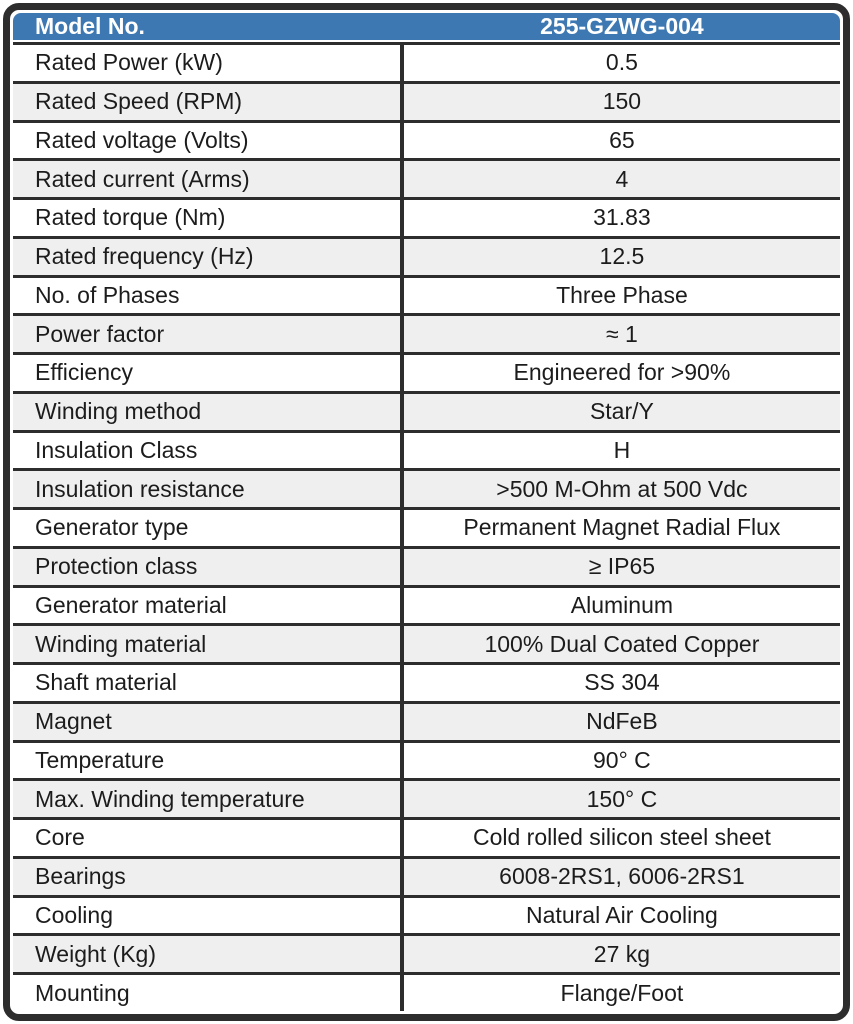 This screenshot has width=853, height=1024. What do you see at coordinates (621, 255) in the screenshot?
I see `spec-value: 12.5` at bounding box center [621, 255].